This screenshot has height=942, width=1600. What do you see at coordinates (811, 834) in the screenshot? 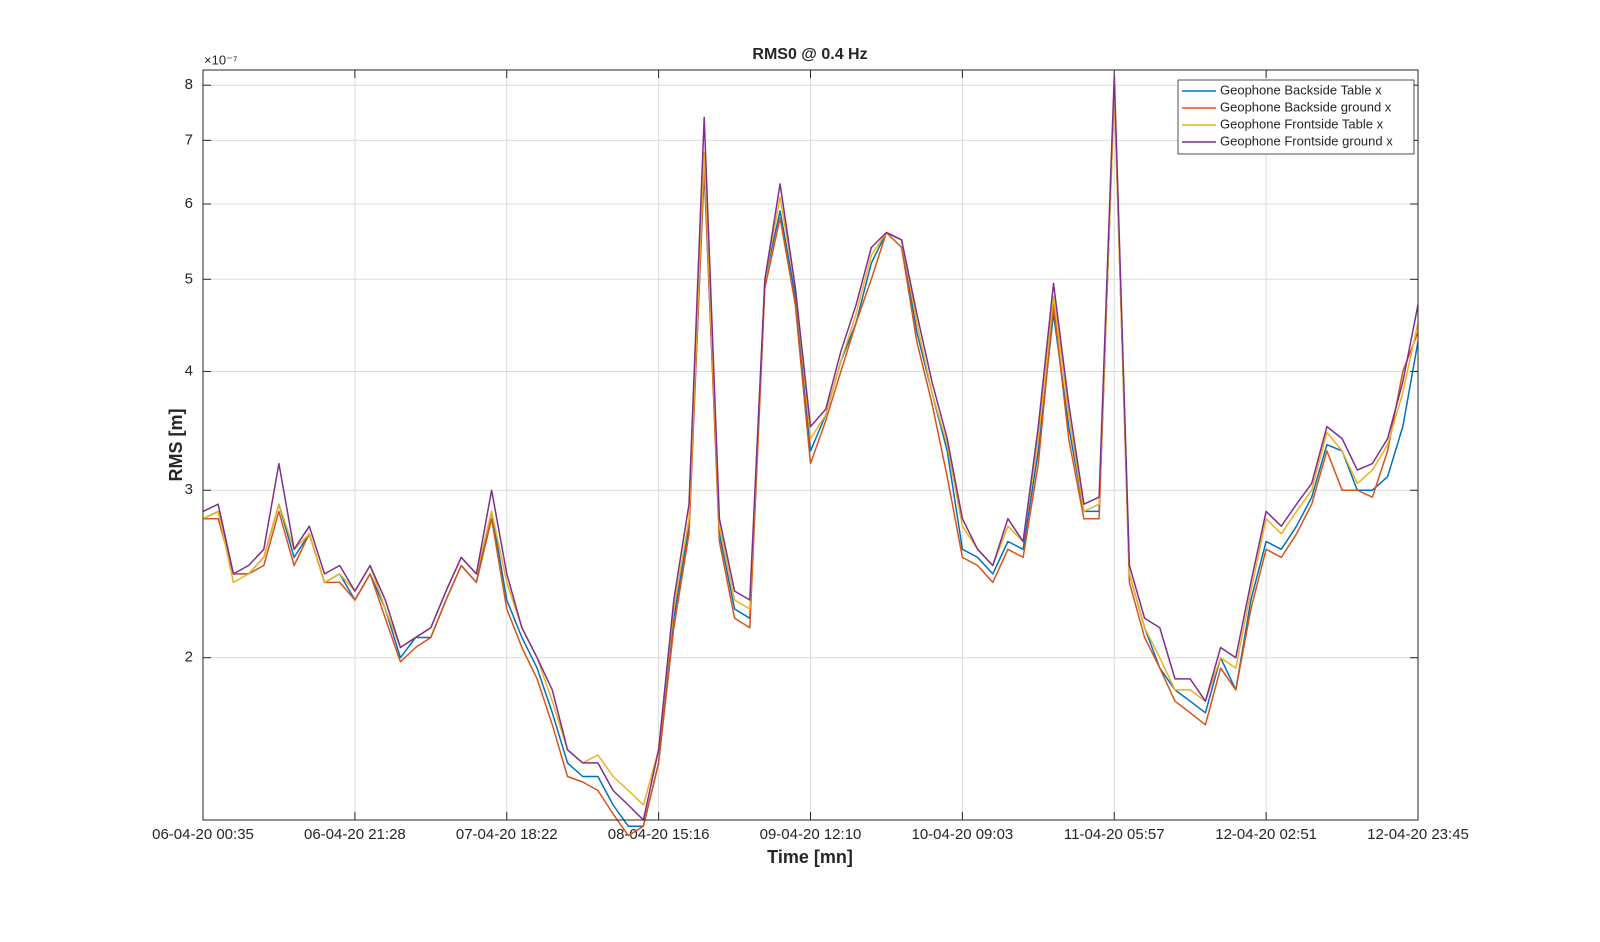
I see `x-tick-label: 09-04-20 12:10` at bounding box center [811, 834].